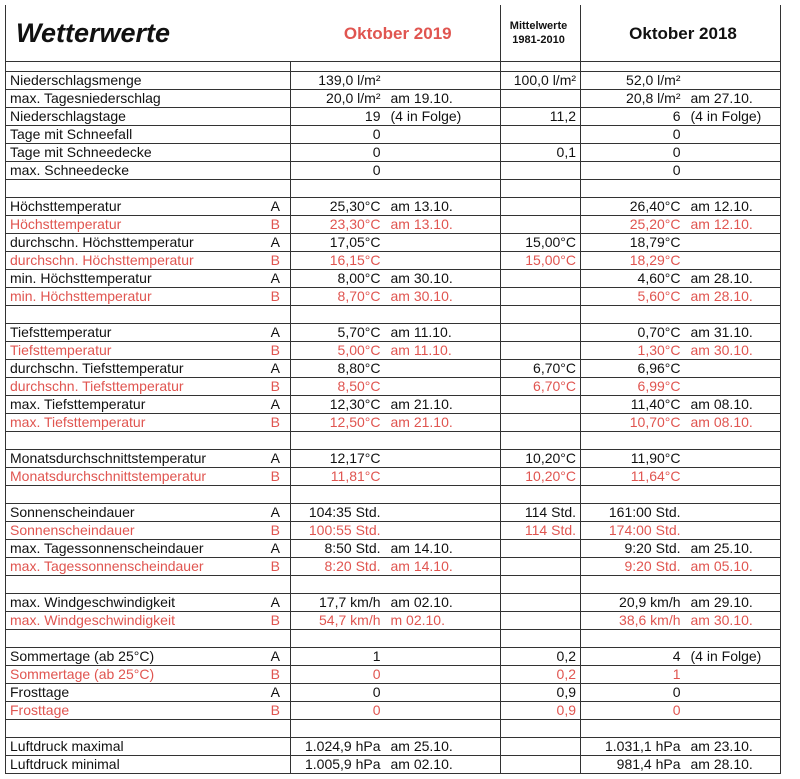 The image size is (800, 779). Describe the element at coordinates (541, 386) in the screenshot. I see `value-mean: 6,70°C` at that location.